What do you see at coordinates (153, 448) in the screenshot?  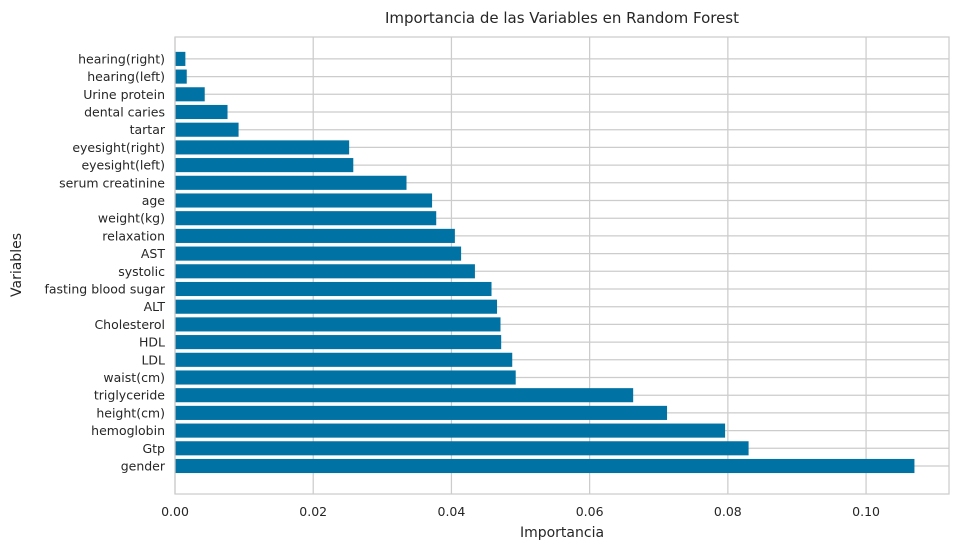 I see `y-tick-label: Gtp` at bounding box center [153, 448].